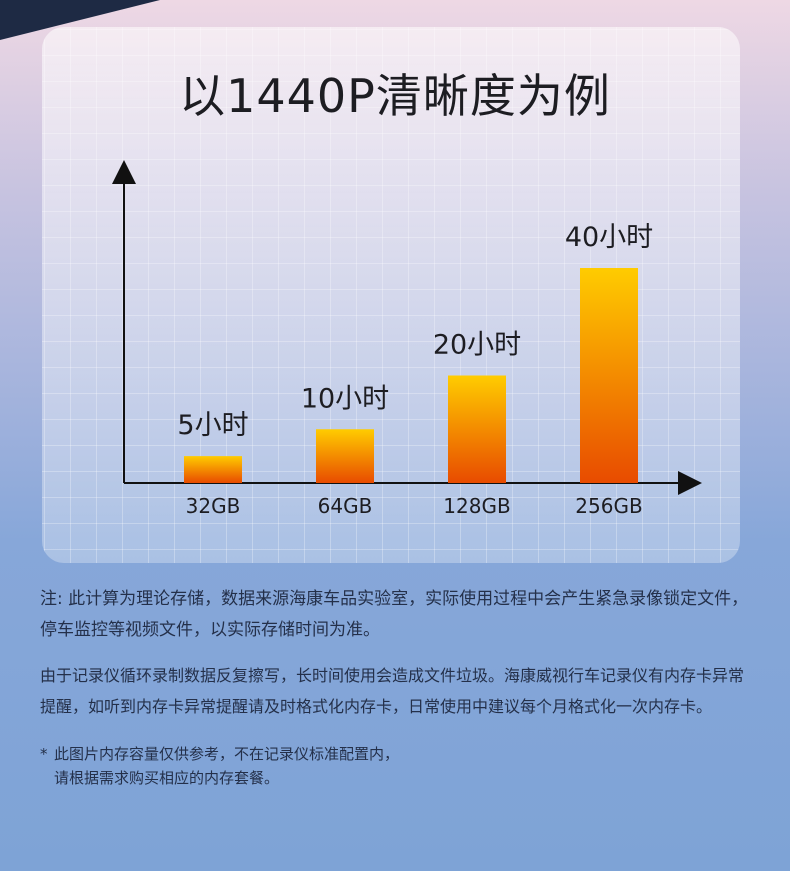  Describe the element at coordinates (477, 429) in the screenshot. I see `bar-128gb` at that location.